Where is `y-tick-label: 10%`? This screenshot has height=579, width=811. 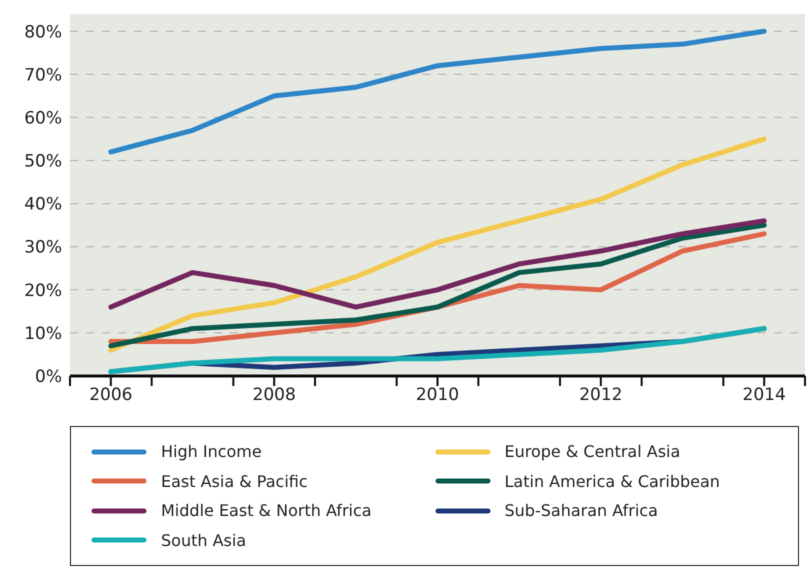
y-tick-label: 10% is located at coordinates (43, 334).